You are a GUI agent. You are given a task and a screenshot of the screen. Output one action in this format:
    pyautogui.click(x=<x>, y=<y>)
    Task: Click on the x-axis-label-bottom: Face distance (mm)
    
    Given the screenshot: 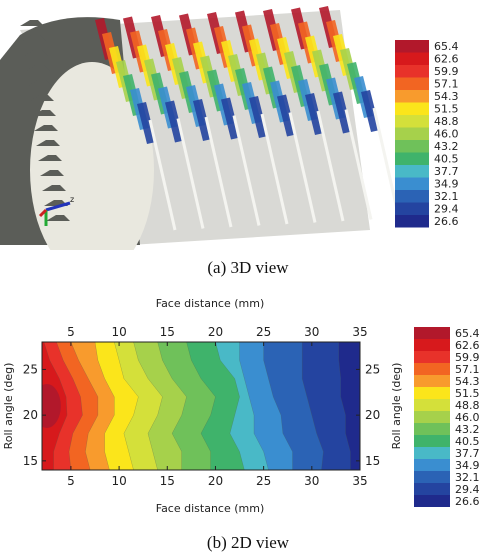 What is the action you would take?
    pyautogui.click(x=210, y=508)
    